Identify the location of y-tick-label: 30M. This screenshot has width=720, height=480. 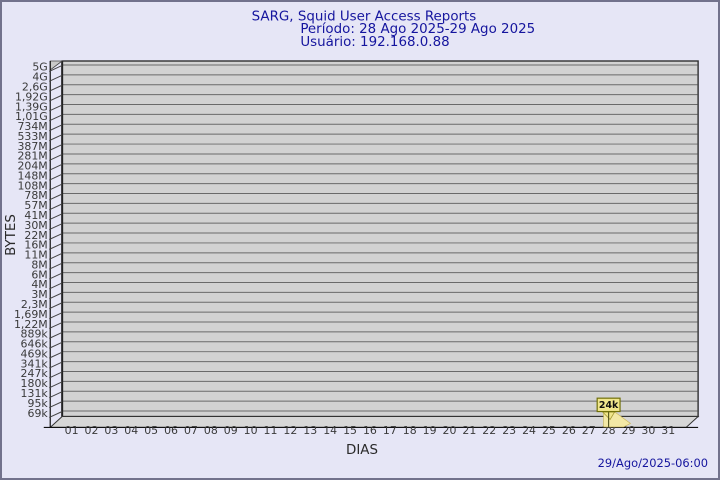
(35, 225).